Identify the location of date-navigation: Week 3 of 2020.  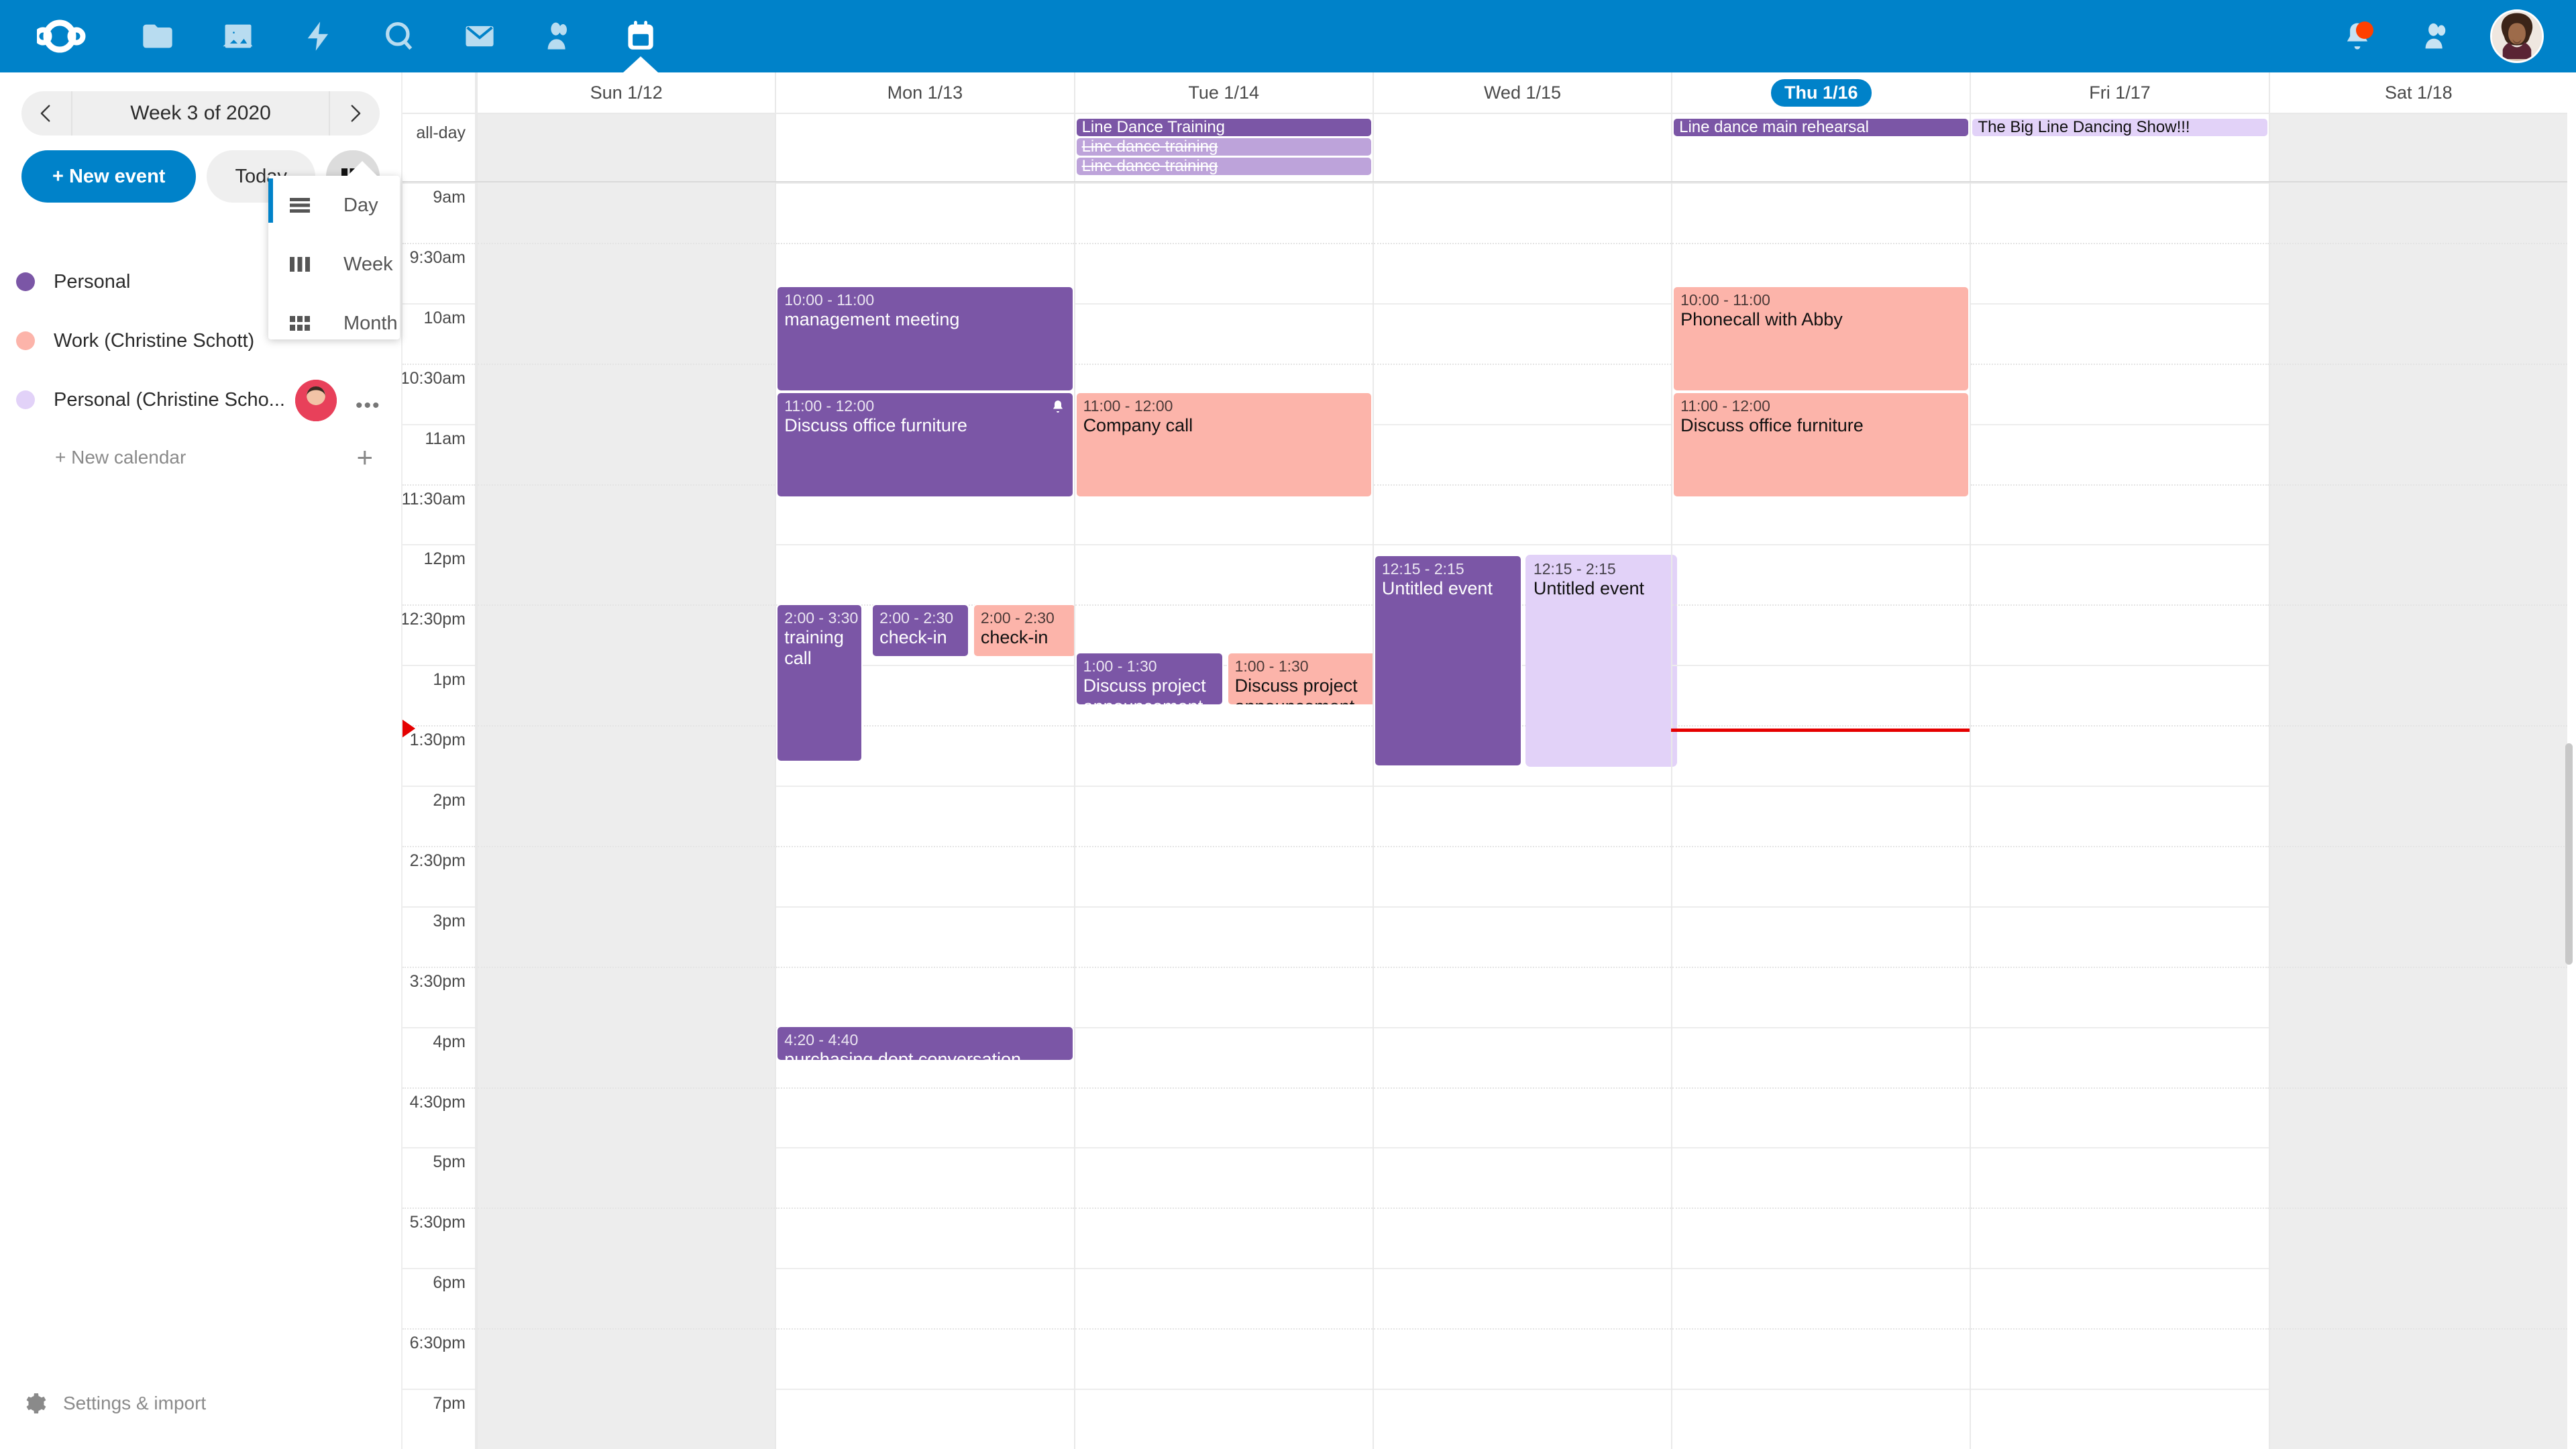
(200, 113).